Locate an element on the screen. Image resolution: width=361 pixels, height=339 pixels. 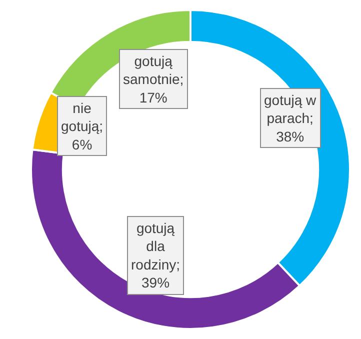
slice-label: gotują samotnie; 17% is located at coordinates (153, 79).